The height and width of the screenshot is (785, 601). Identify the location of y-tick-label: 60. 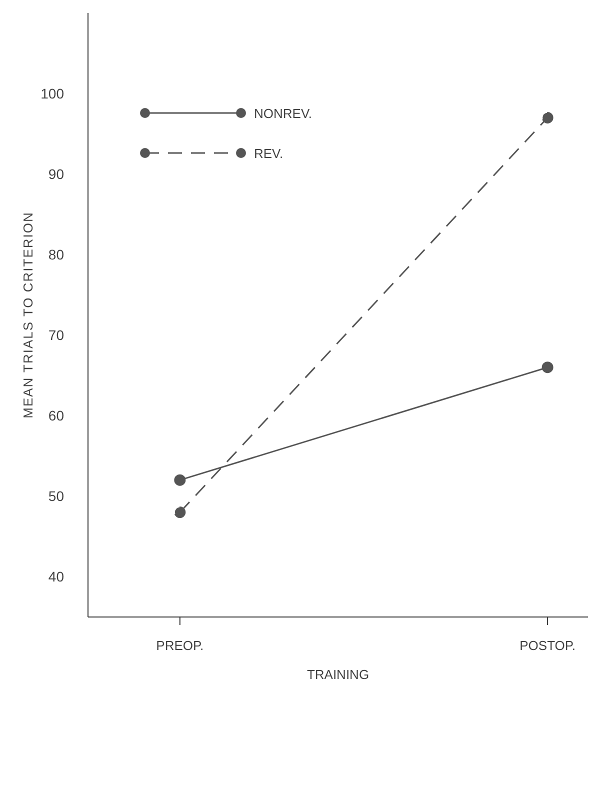
(56, 416).